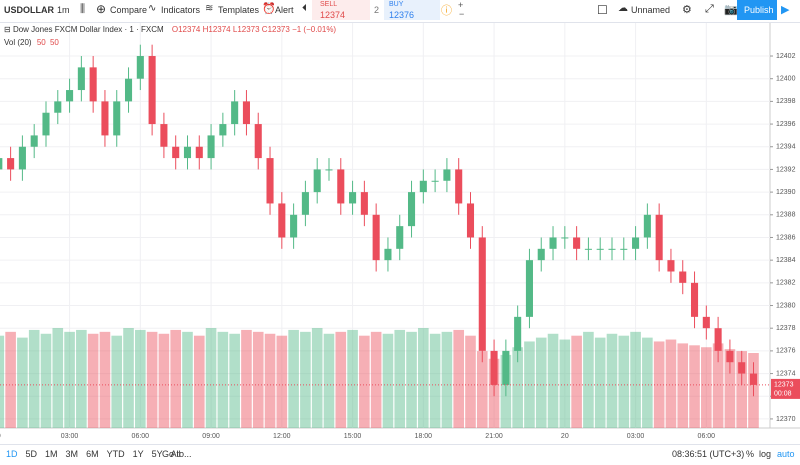  I want to click on collapse-icon: ⊟, so click(8, 29).